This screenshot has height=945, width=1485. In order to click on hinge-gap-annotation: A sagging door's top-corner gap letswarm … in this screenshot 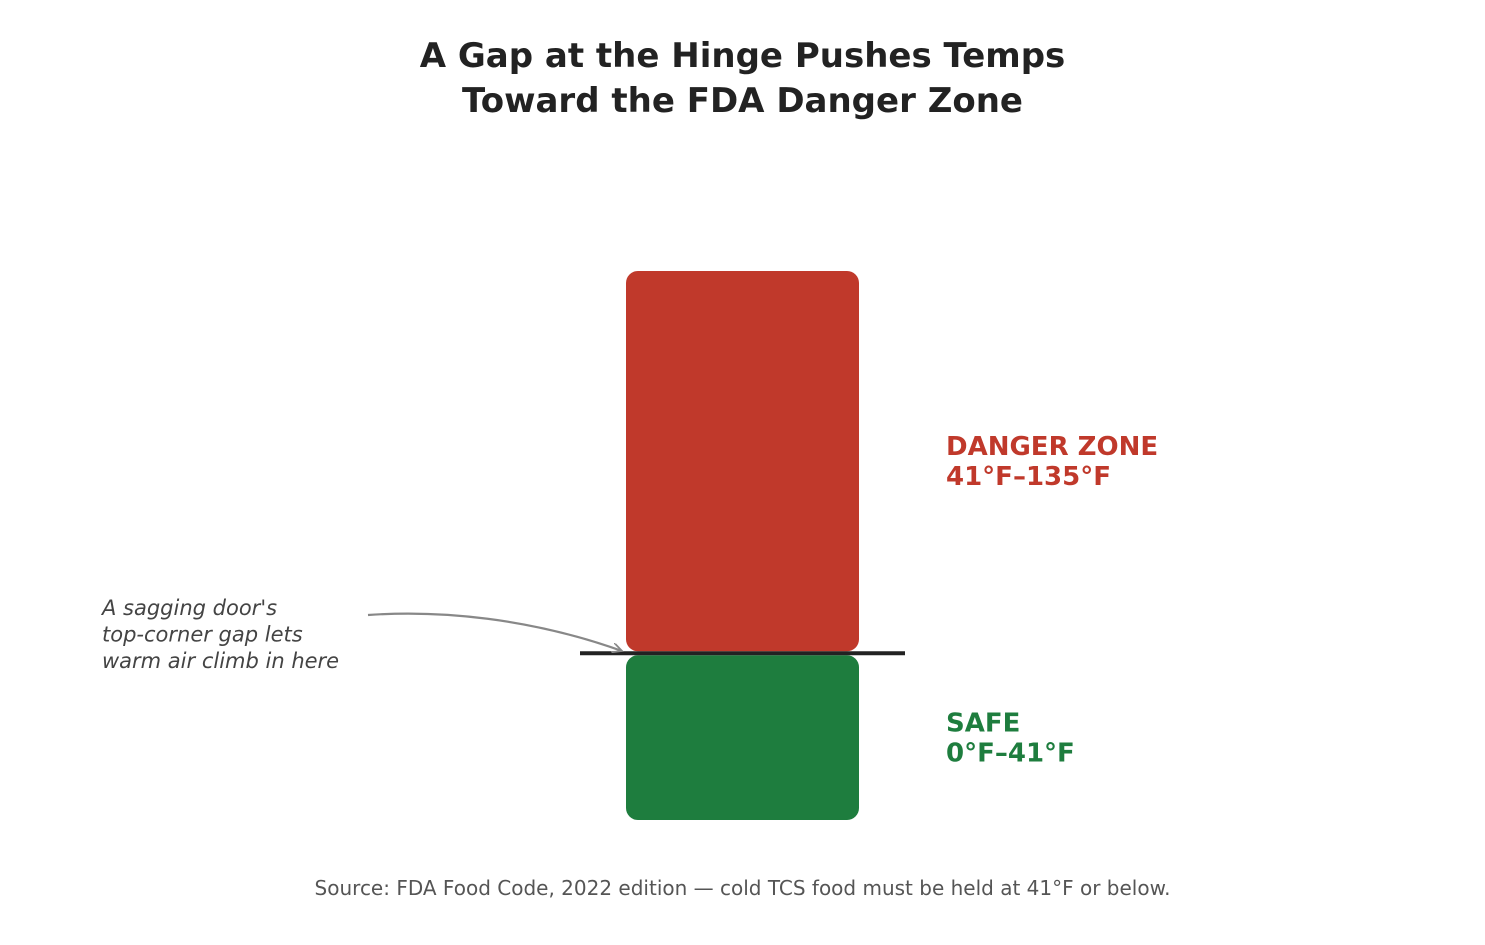, I will do `click(361, 634)`.